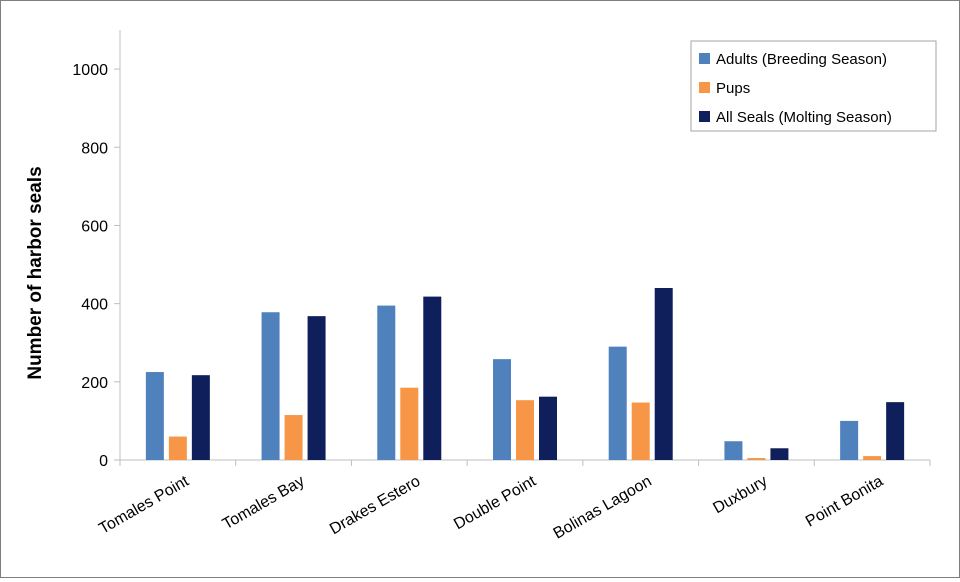 This screenshot has width=960, height=582. Describe the element at coordinates (90, 70) in the screenshot. I see `y-tick-label: 1000` at that location.